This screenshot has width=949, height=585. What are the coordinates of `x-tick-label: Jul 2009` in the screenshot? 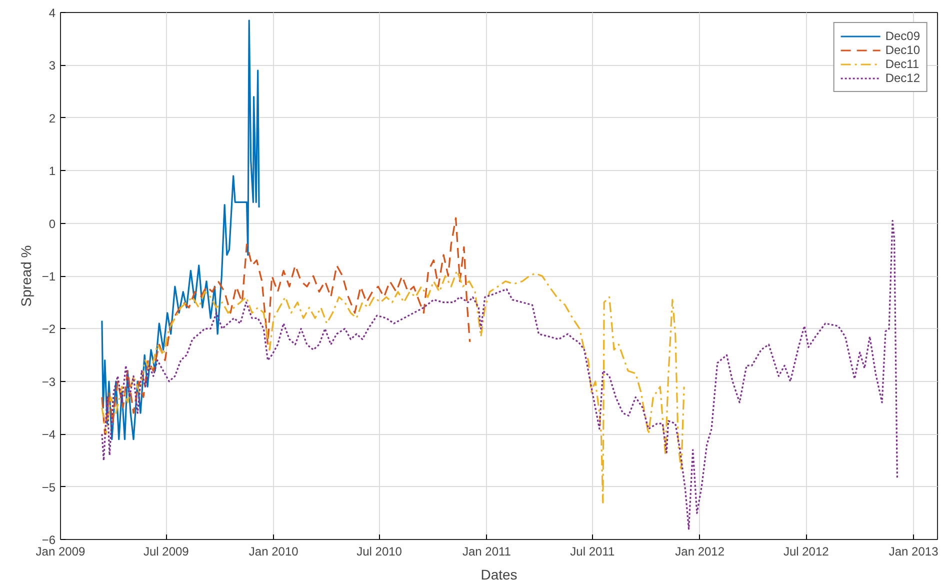 It's located at (167, 551).